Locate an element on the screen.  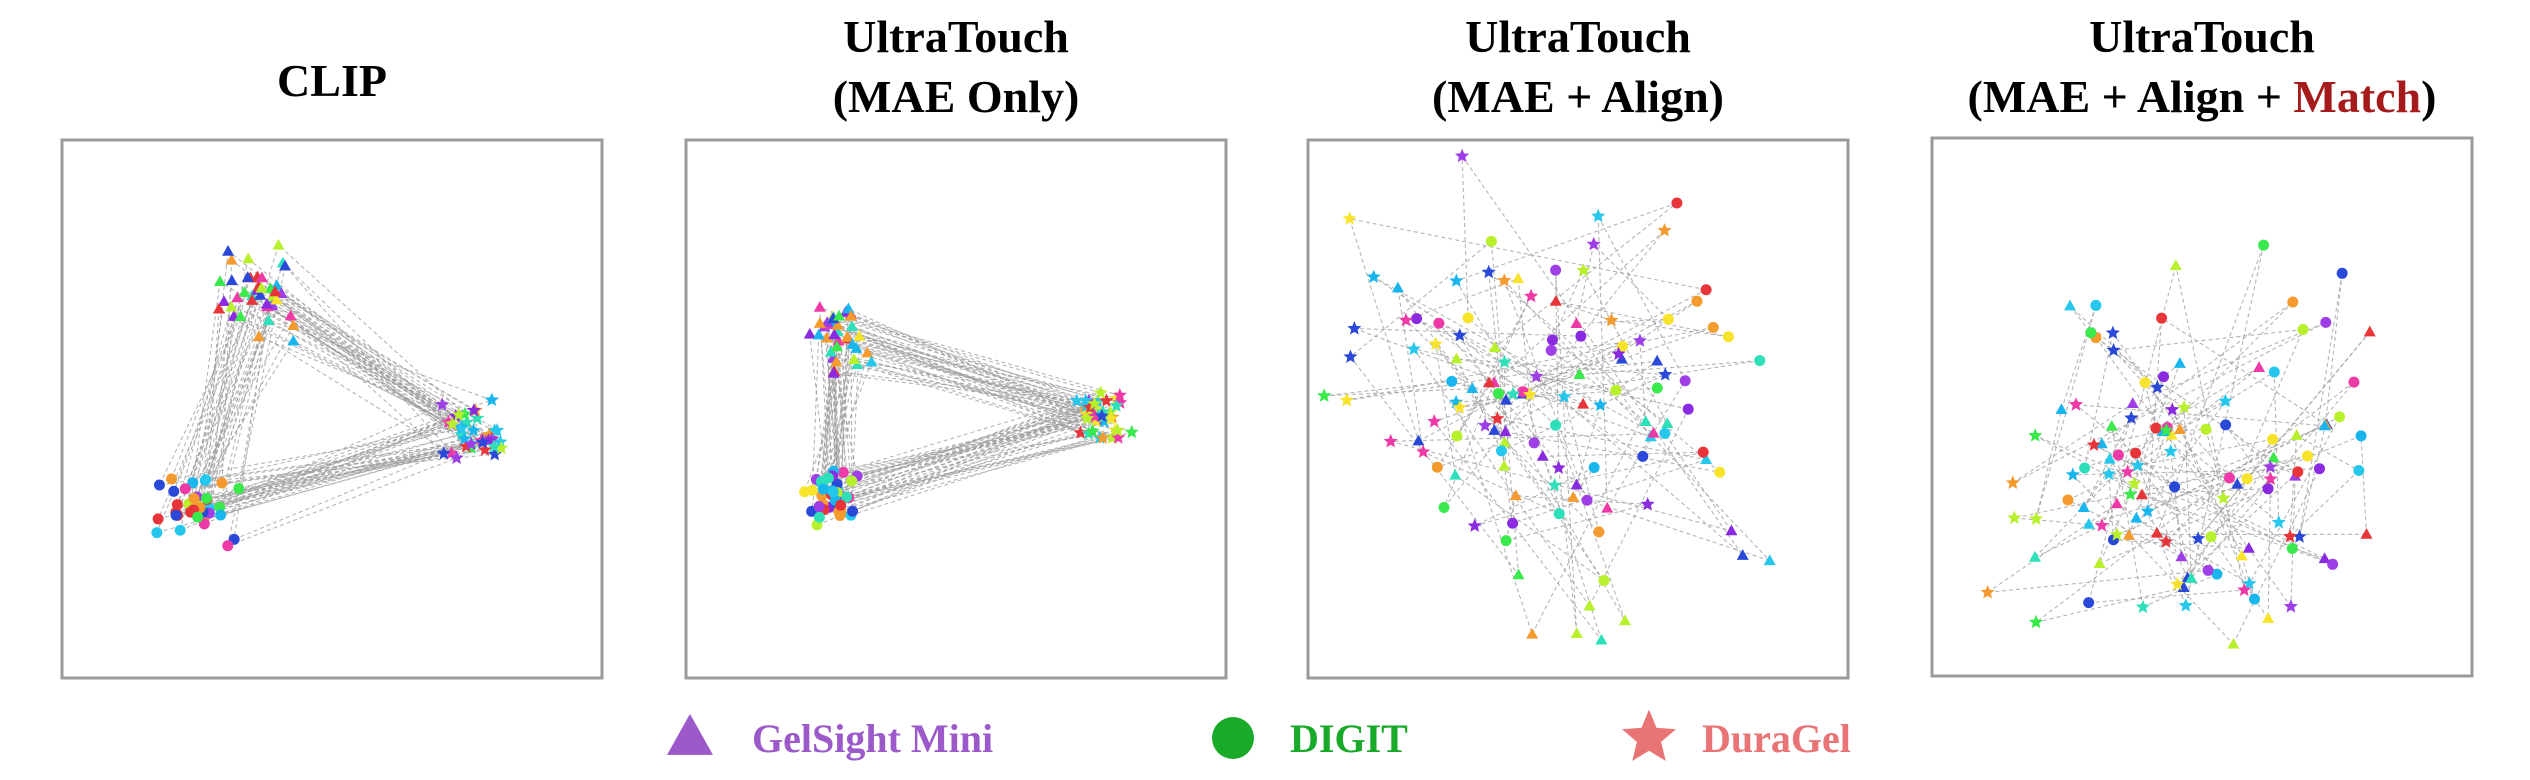
pair-lines is located at coordinates (1547, 398).